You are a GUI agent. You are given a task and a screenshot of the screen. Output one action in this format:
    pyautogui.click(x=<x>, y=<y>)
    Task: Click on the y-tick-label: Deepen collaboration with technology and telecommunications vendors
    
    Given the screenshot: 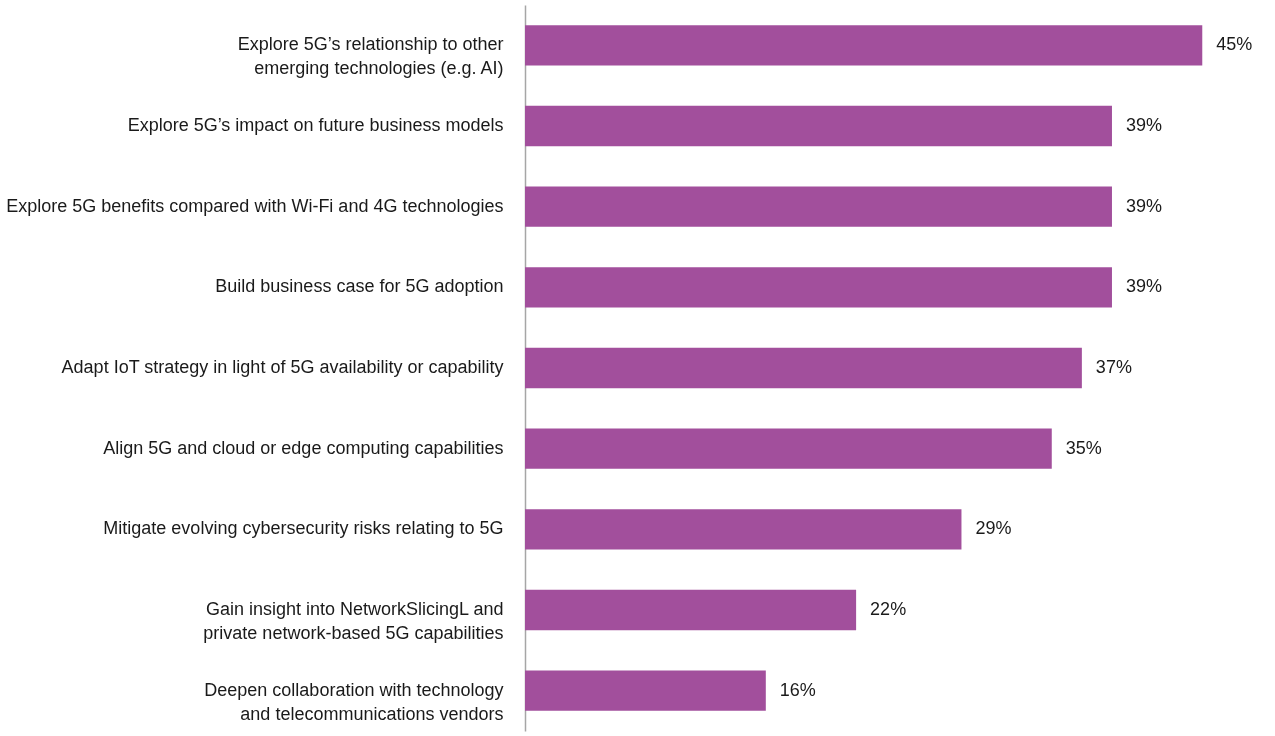 What is the action you would take?
    pyautogui.click(x=354, y=701)
    